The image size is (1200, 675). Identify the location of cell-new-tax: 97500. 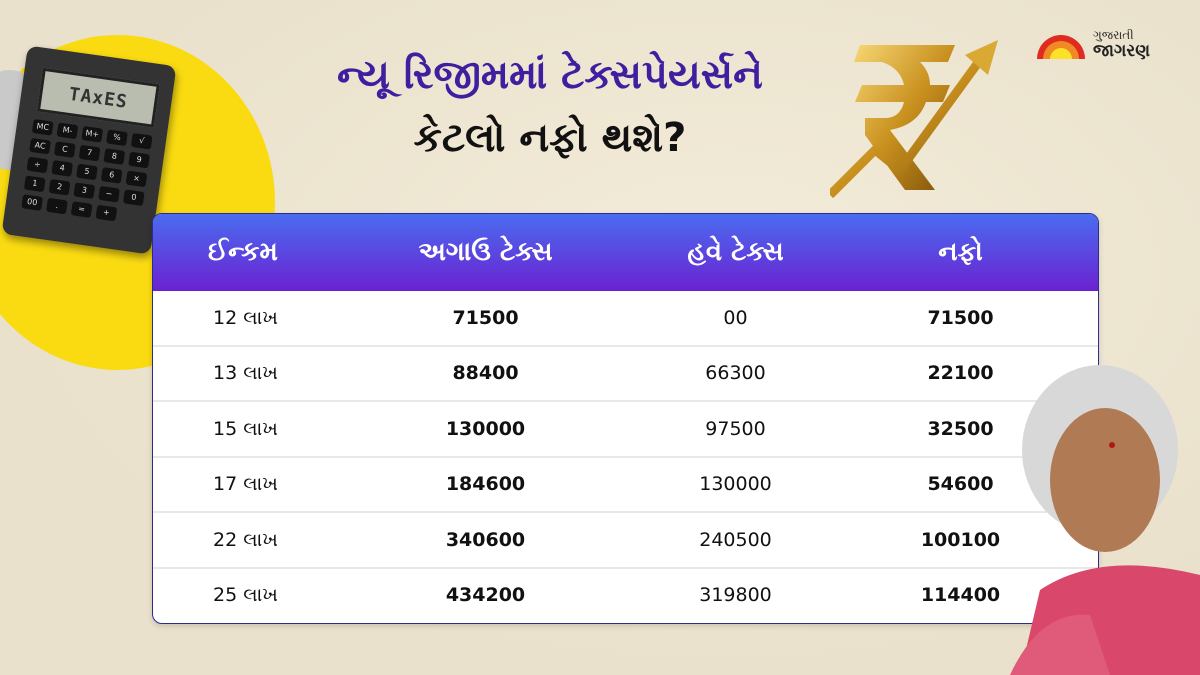
(735, 428).